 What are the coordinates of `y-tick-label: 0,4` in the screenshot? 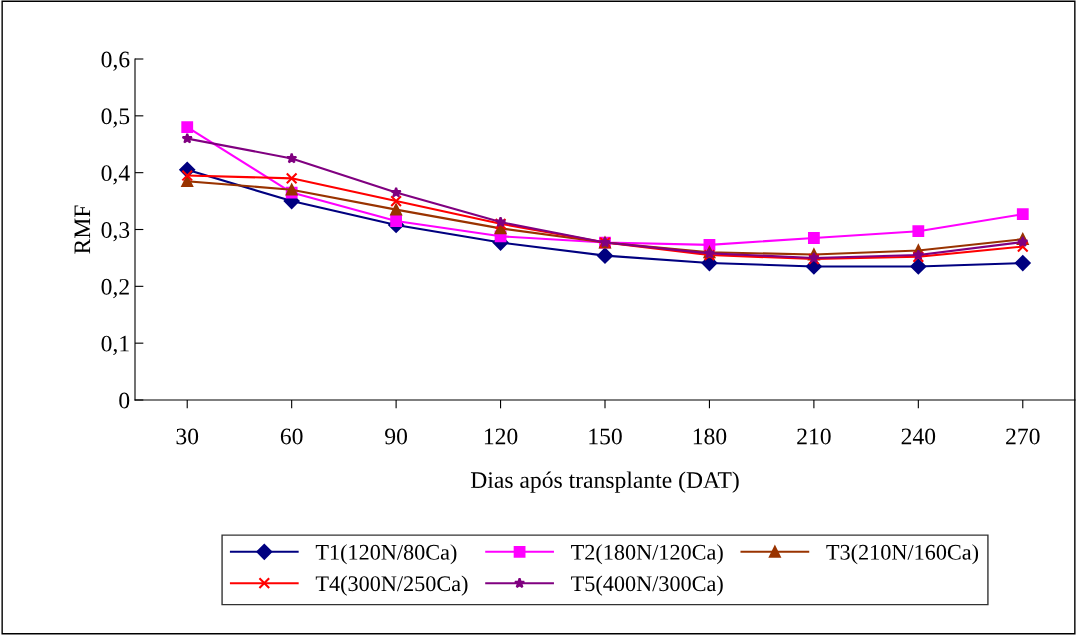 It's located at (115, 175).